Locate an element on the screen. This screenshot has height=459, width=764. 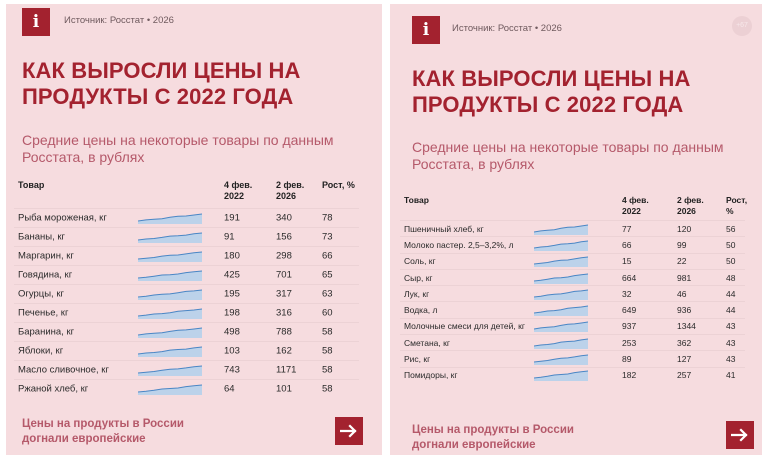
price-2026: 788 is located at coordinates (284, 332).